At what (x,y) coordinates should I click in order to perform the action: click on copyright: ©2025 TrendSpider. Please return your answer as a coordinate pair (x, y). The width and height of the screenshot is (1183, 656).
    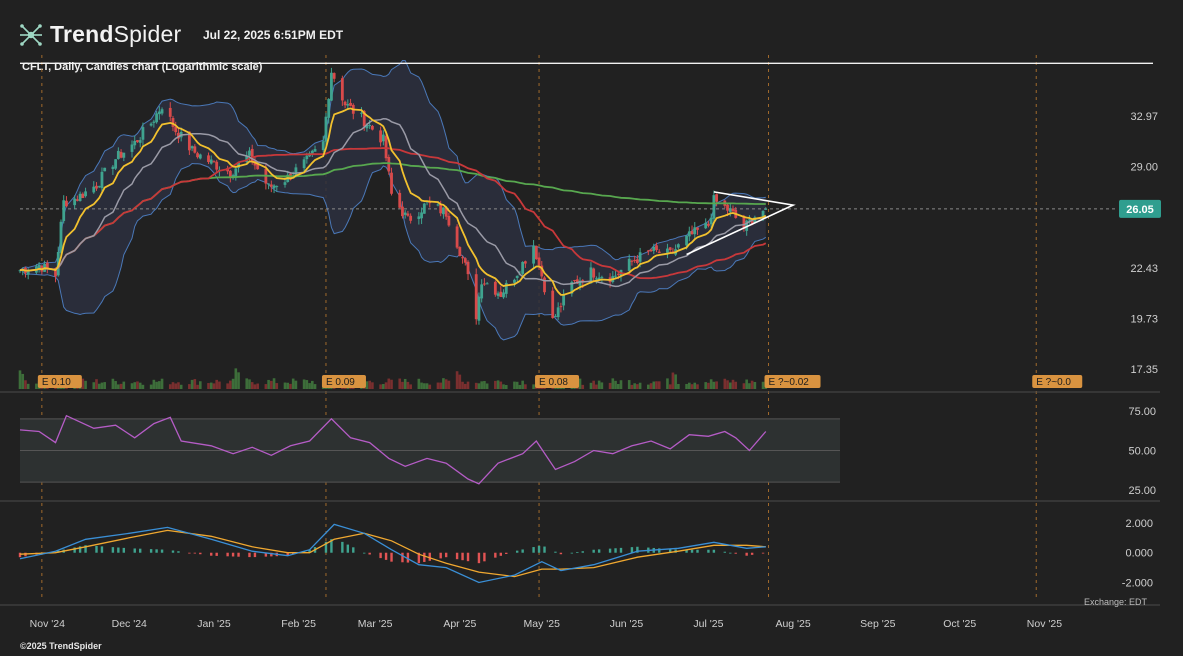
    Looking at the image, I should click on (61, 646).